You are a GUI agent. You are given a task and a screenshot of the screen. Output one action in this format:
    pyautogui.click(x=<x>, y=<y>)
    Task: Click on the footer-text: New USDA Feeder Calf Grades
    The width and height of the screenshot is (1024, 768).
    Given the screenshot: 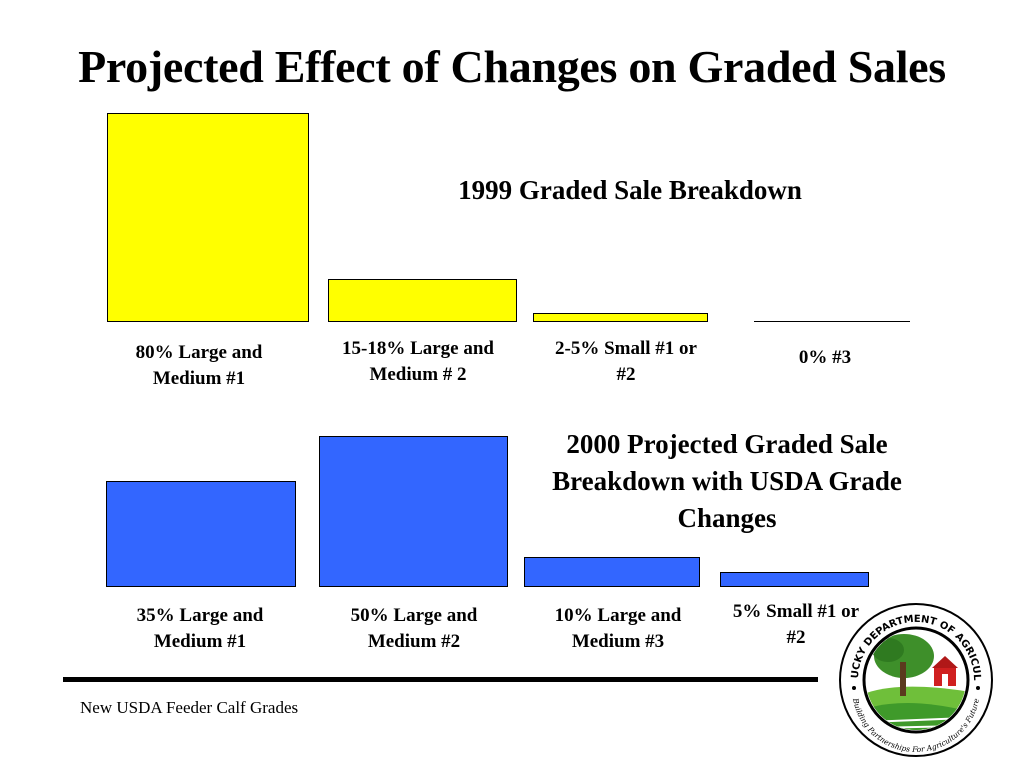 What is the action you would take?
    pyautogui.click(x=189, y=707)
    